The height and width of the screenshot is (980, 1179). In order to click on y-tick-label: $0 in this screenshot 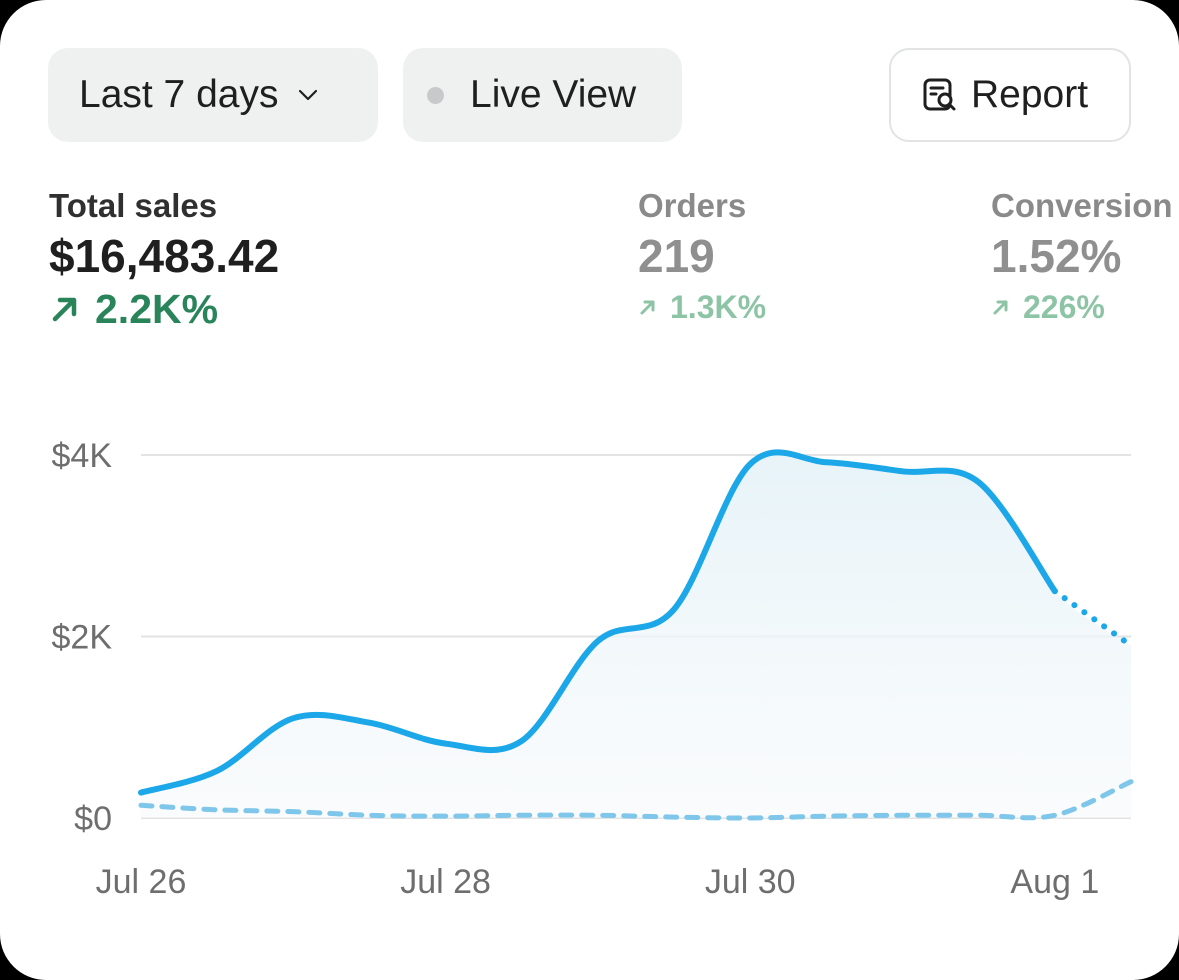, I will do `click(93, 819)`.